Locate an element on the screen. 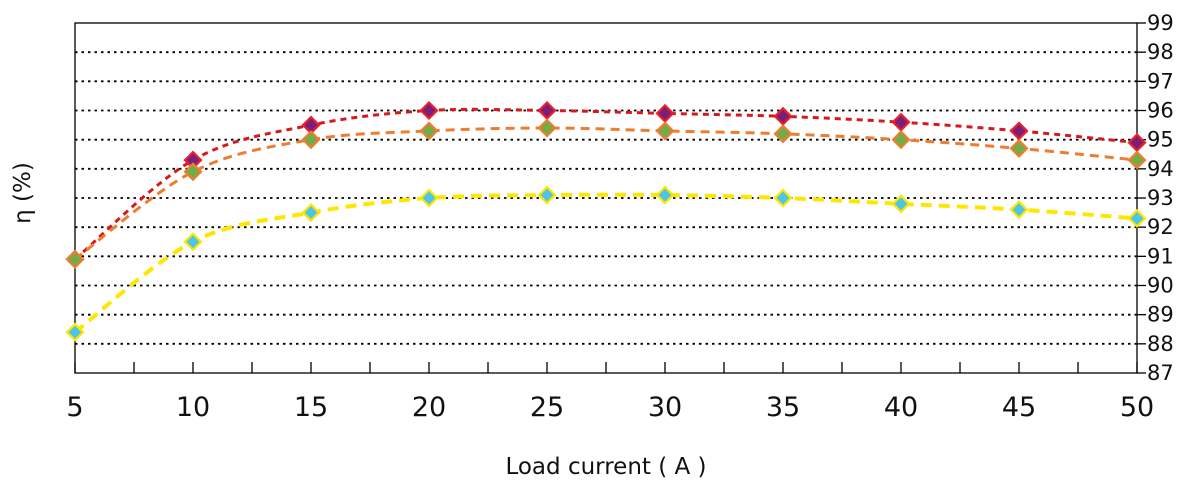 The height and width of the screenshot is (486, 1184). x-tick-label: 30 is located at coordinates (665, 407).